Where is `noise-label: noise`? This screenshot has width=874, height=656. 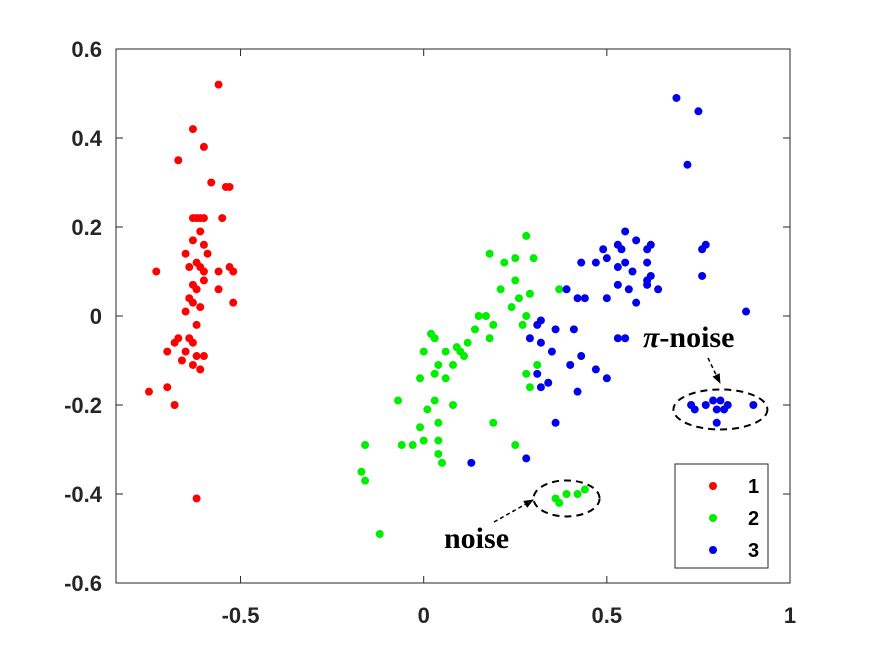
noise-label: noise is located at coordinates (476, 538).